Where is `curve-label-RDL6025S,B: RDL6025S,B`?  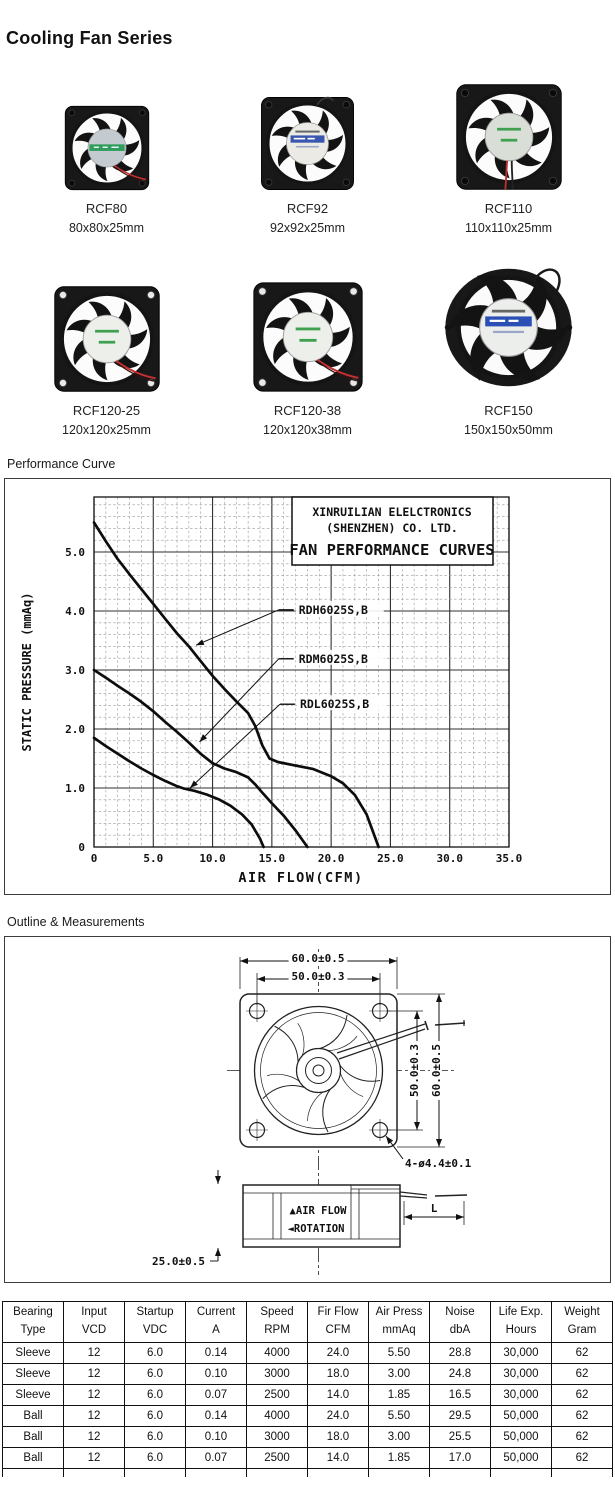 curve-label-RDL6025S,B: RDL6025S,B is located at coordinates (287, 742).